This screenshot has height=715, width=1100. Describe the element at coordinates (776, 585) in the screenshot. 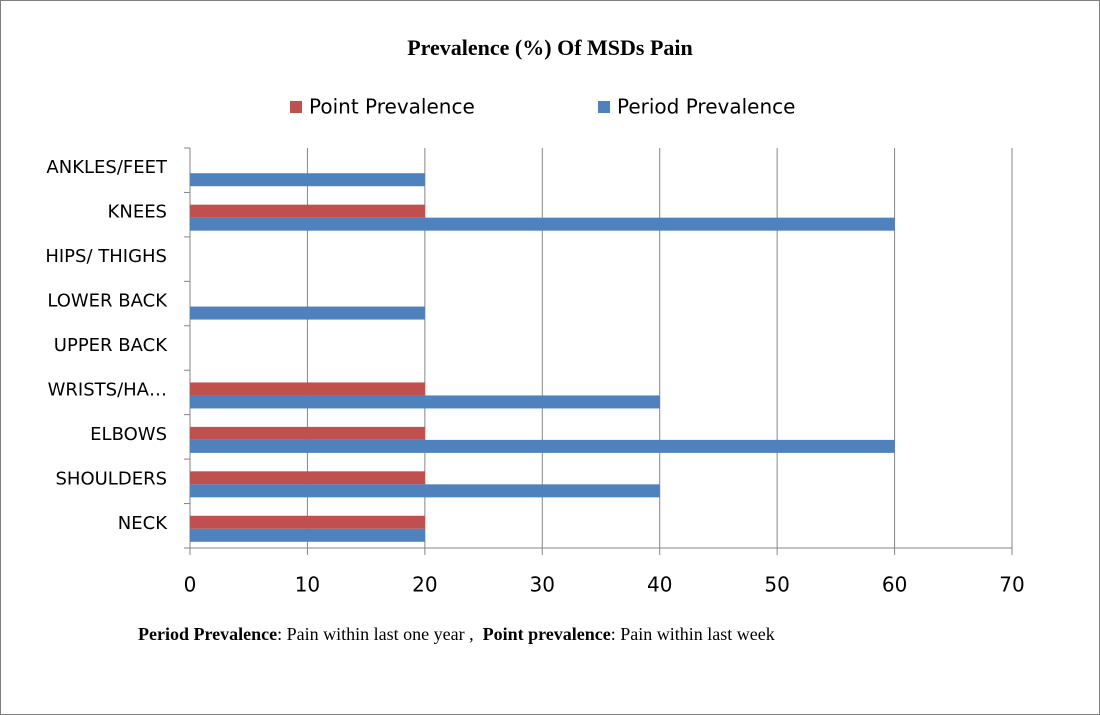

I see `x-tick-label: 50` at that location.